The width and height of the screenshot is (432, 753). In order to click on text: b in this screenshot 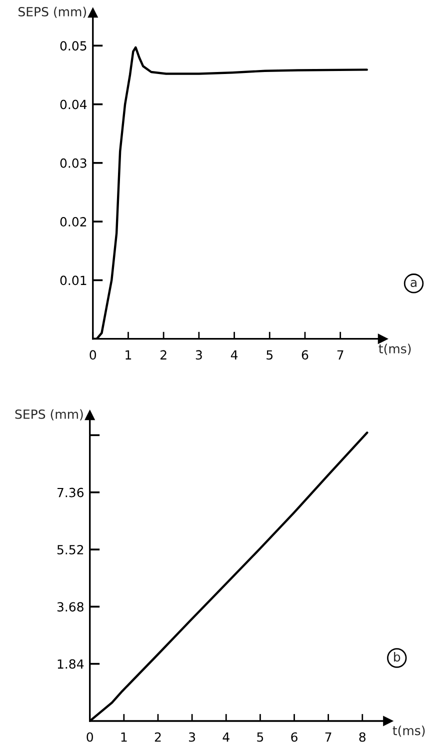, I will do `click(397, 657)`.